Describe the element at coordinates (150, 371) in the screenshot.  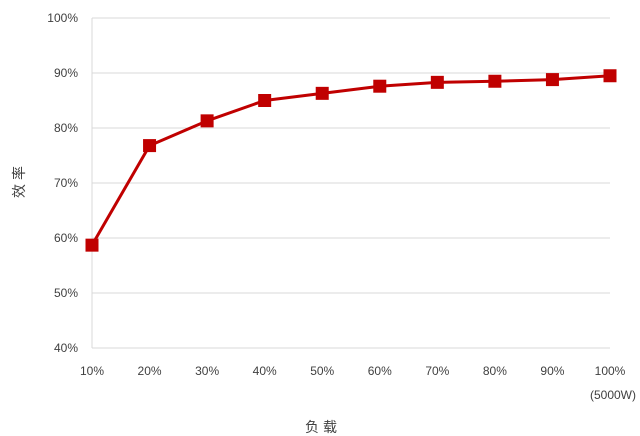
I see `x-tick-label: 20%` at that location.